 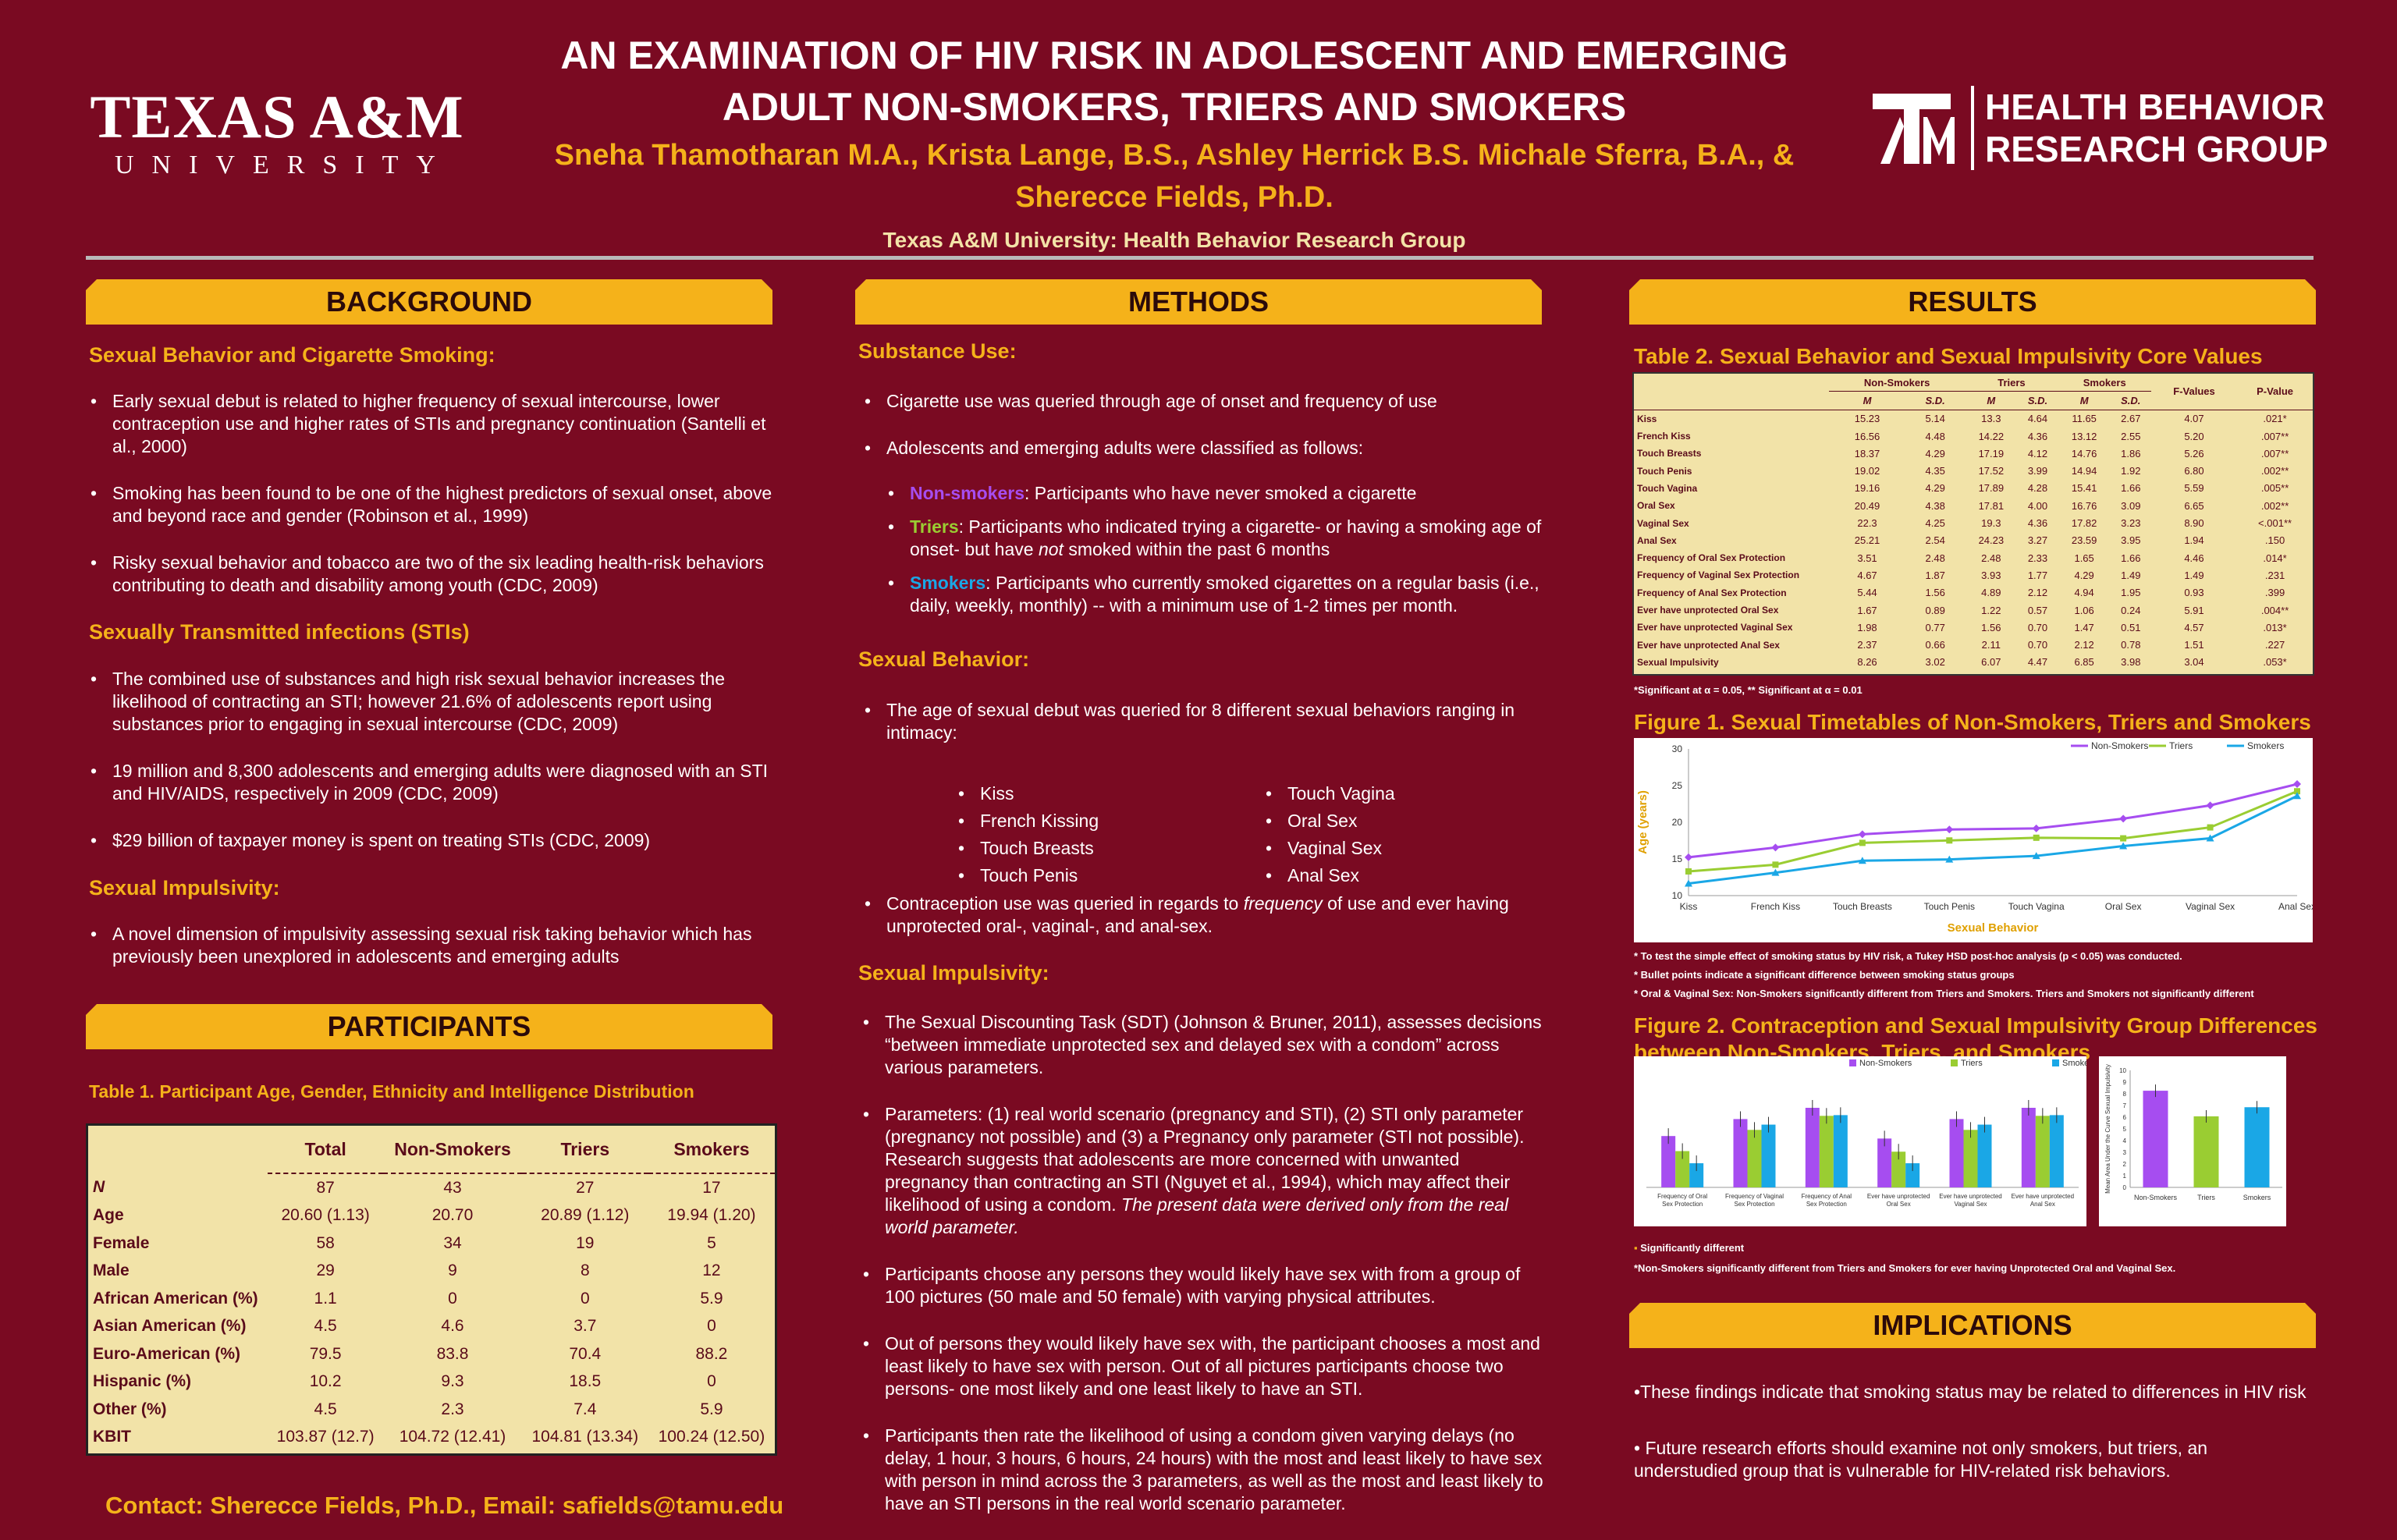 What do you see at coordinates (585, 1187) in the screenshot?
I see `table-cell: 27` at bounding box center [585, 1187].